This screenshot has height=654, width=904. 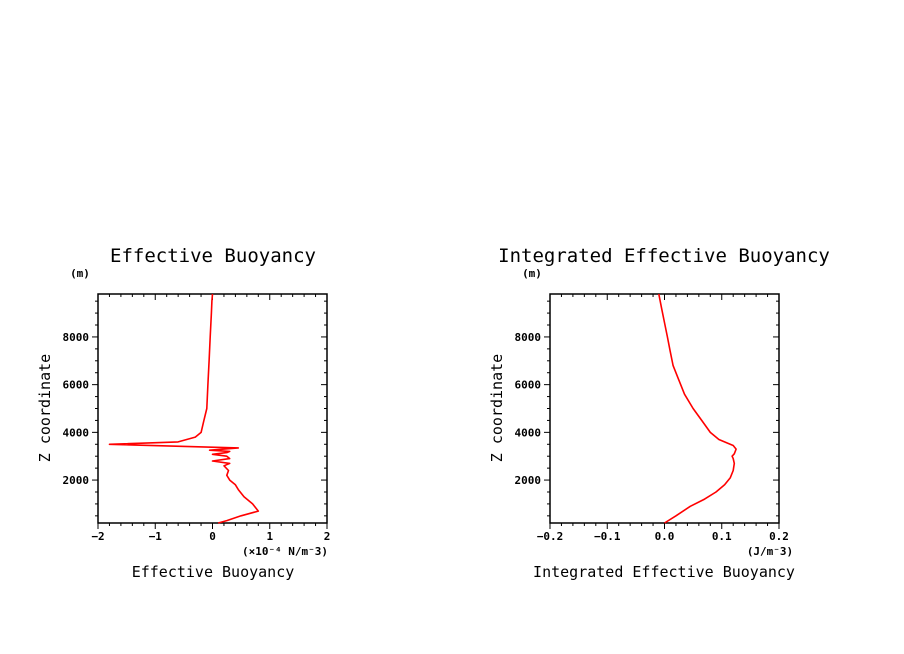 I want to click on x-tick-label: −0.1, so click(x=607, y=536).